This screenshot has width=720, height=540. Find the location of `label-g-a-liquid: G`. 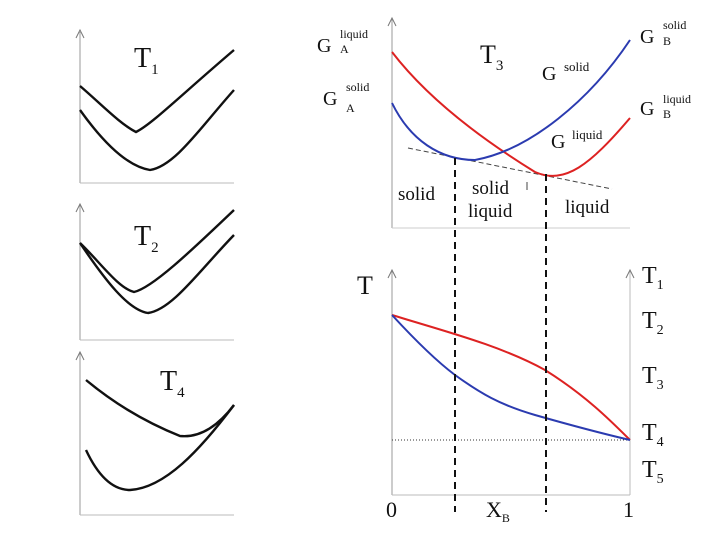

label-g-a-liquid: G is located at coordinates (324, 46).